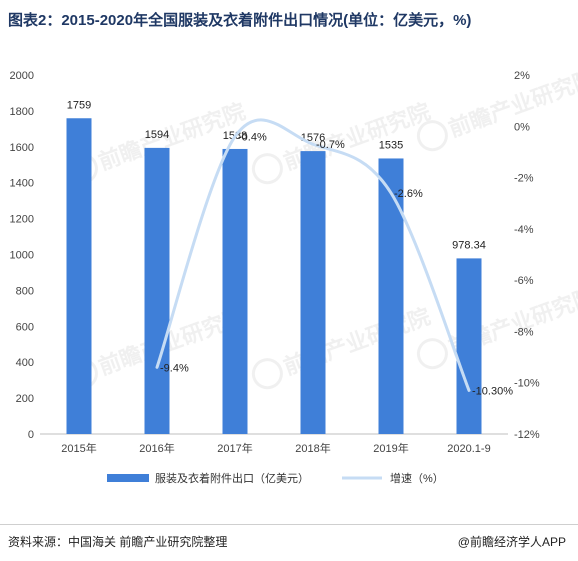 Image resolution: width=578 pixels, height=561 pixels. Describe the element at coordinates (22, 184) in the screenshot. I see `y-left-tick-label: 1400` at that location.